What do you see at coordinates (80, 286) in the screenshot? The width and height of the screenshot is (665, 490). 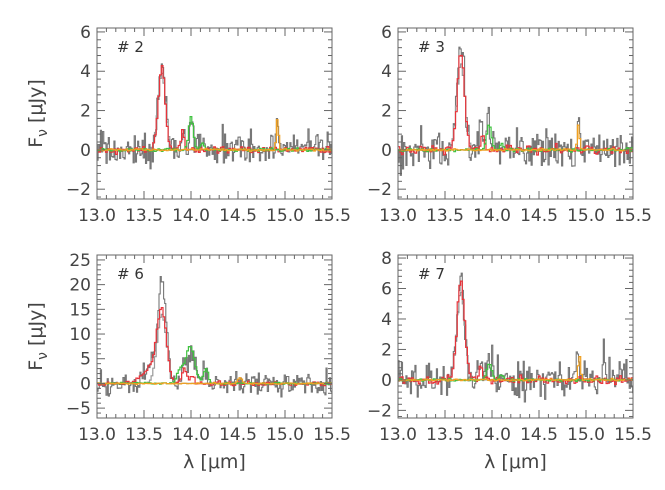 I see `y-tick-label: 20` at bounding box center [80, 286].